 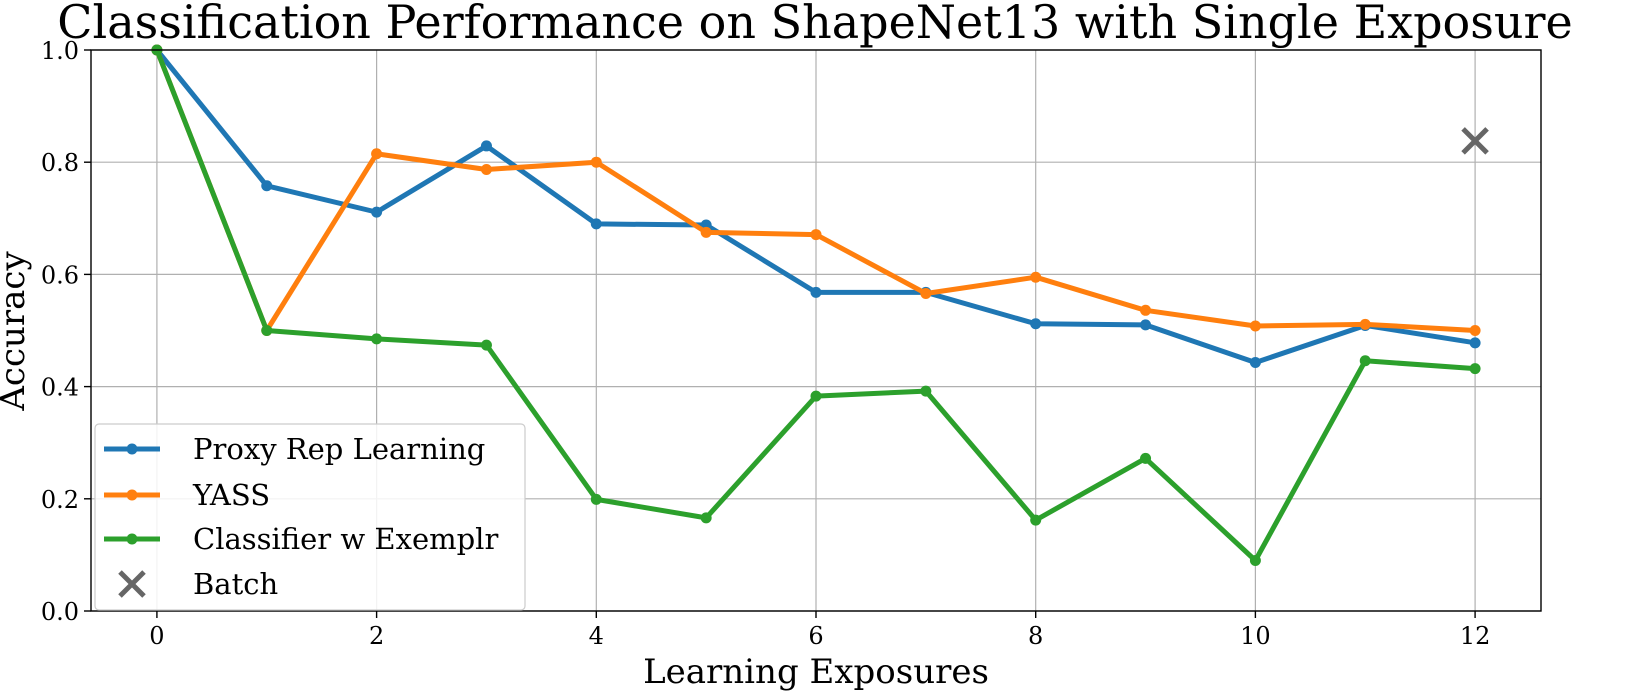 What do you see at coordinates (132, 584) in the screenshot?
I see `legend-swatch` at bounding box center [132, 584].